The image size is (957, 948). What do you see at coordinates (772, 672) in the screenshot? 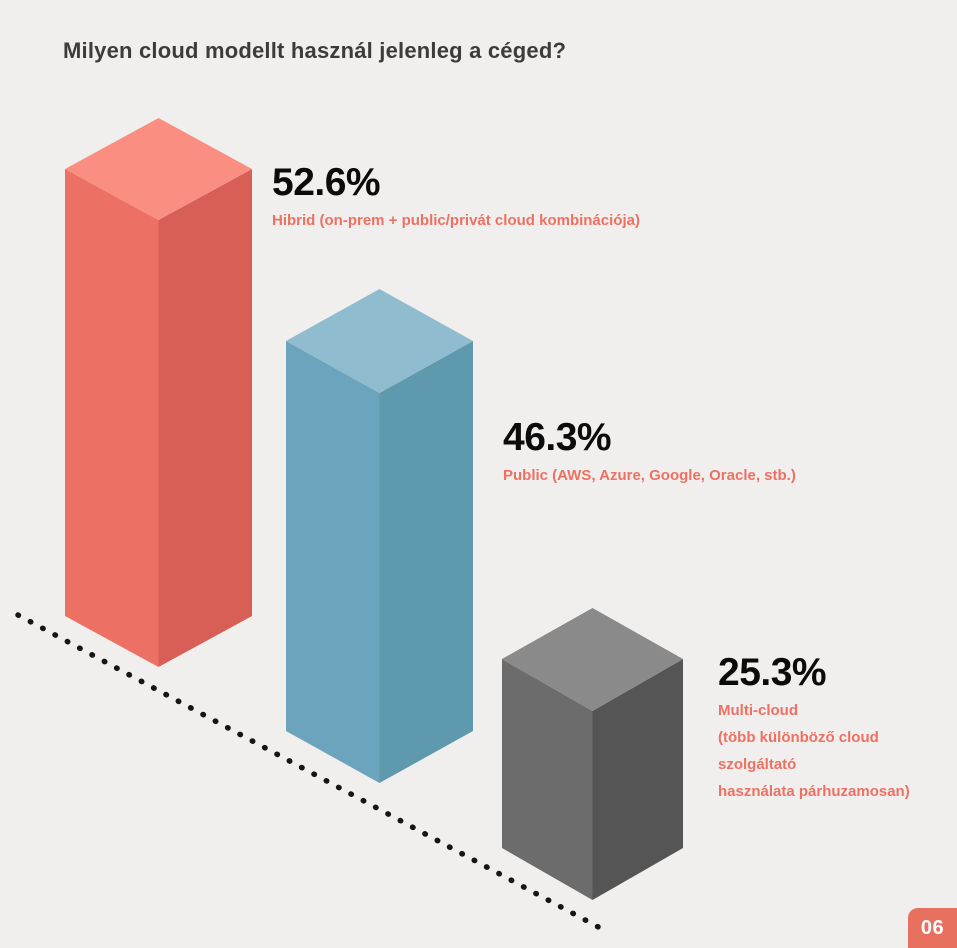
I see `value-label-multi-cloud: 25.3%` at bounding box center [772, 672].